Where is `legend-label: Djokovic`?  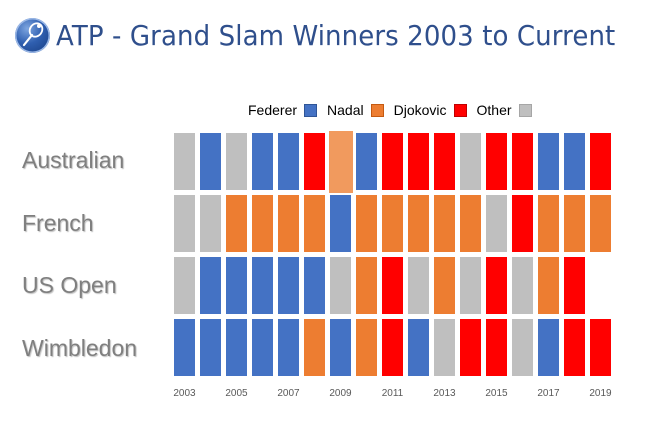
legend-label: Djokovic is located at coordinates (420, 110).